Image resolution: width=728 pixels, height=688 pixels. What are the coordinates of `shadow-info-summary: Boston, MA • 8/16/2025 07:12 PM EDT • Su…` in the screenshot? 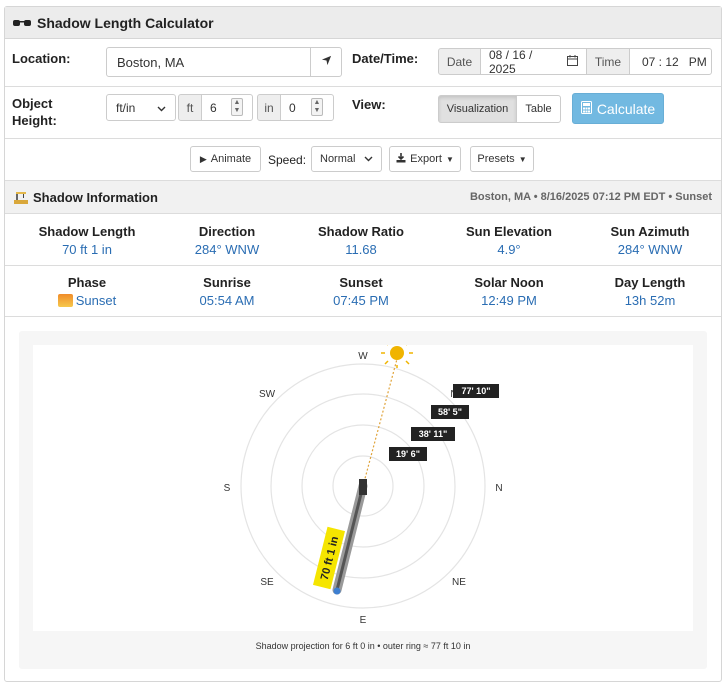 It's located at (590, 197).